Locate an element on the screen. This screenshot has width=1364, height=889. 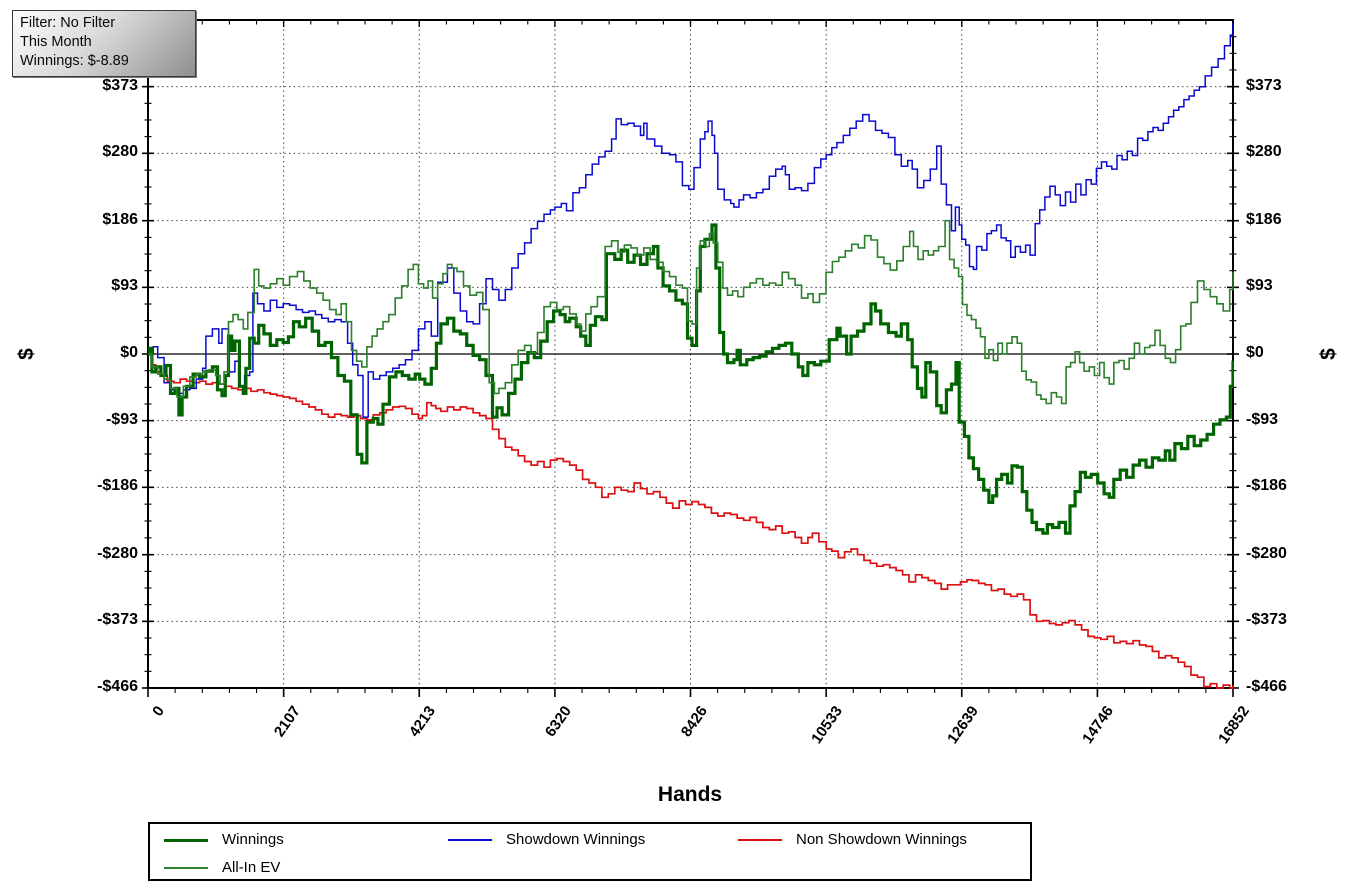
legend-label: Non Showdown Winnings is located at coordinates (881, 839).